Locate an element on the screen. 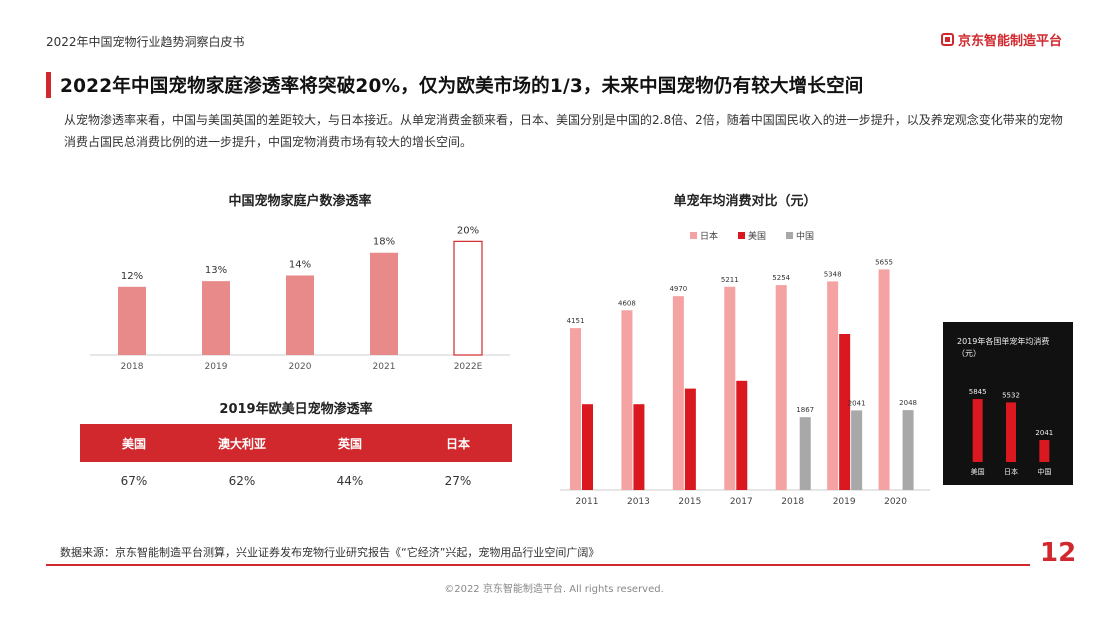 The width and height of the screenshot is (1108, 618). data-label: 18% is located at coordinates (384, 242).